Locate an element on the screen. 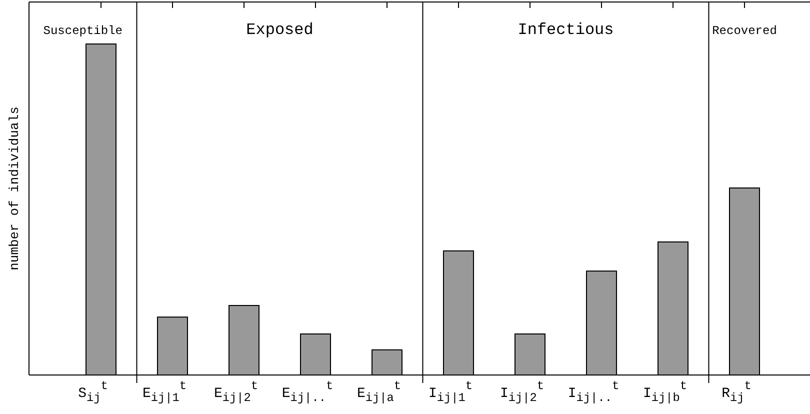 The image size is (810, 414). text: Recovered is located at coordinates (744, 31).